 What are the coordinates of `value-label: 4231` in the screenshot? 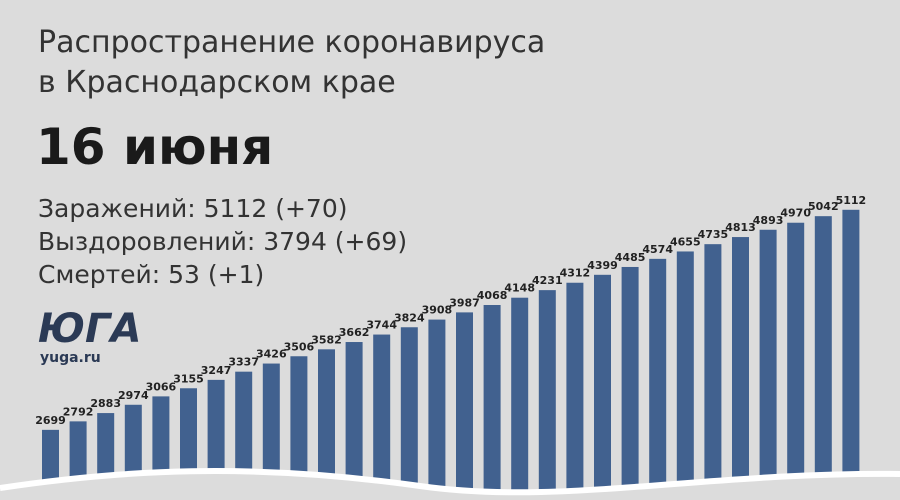 It's located at (547, 280).